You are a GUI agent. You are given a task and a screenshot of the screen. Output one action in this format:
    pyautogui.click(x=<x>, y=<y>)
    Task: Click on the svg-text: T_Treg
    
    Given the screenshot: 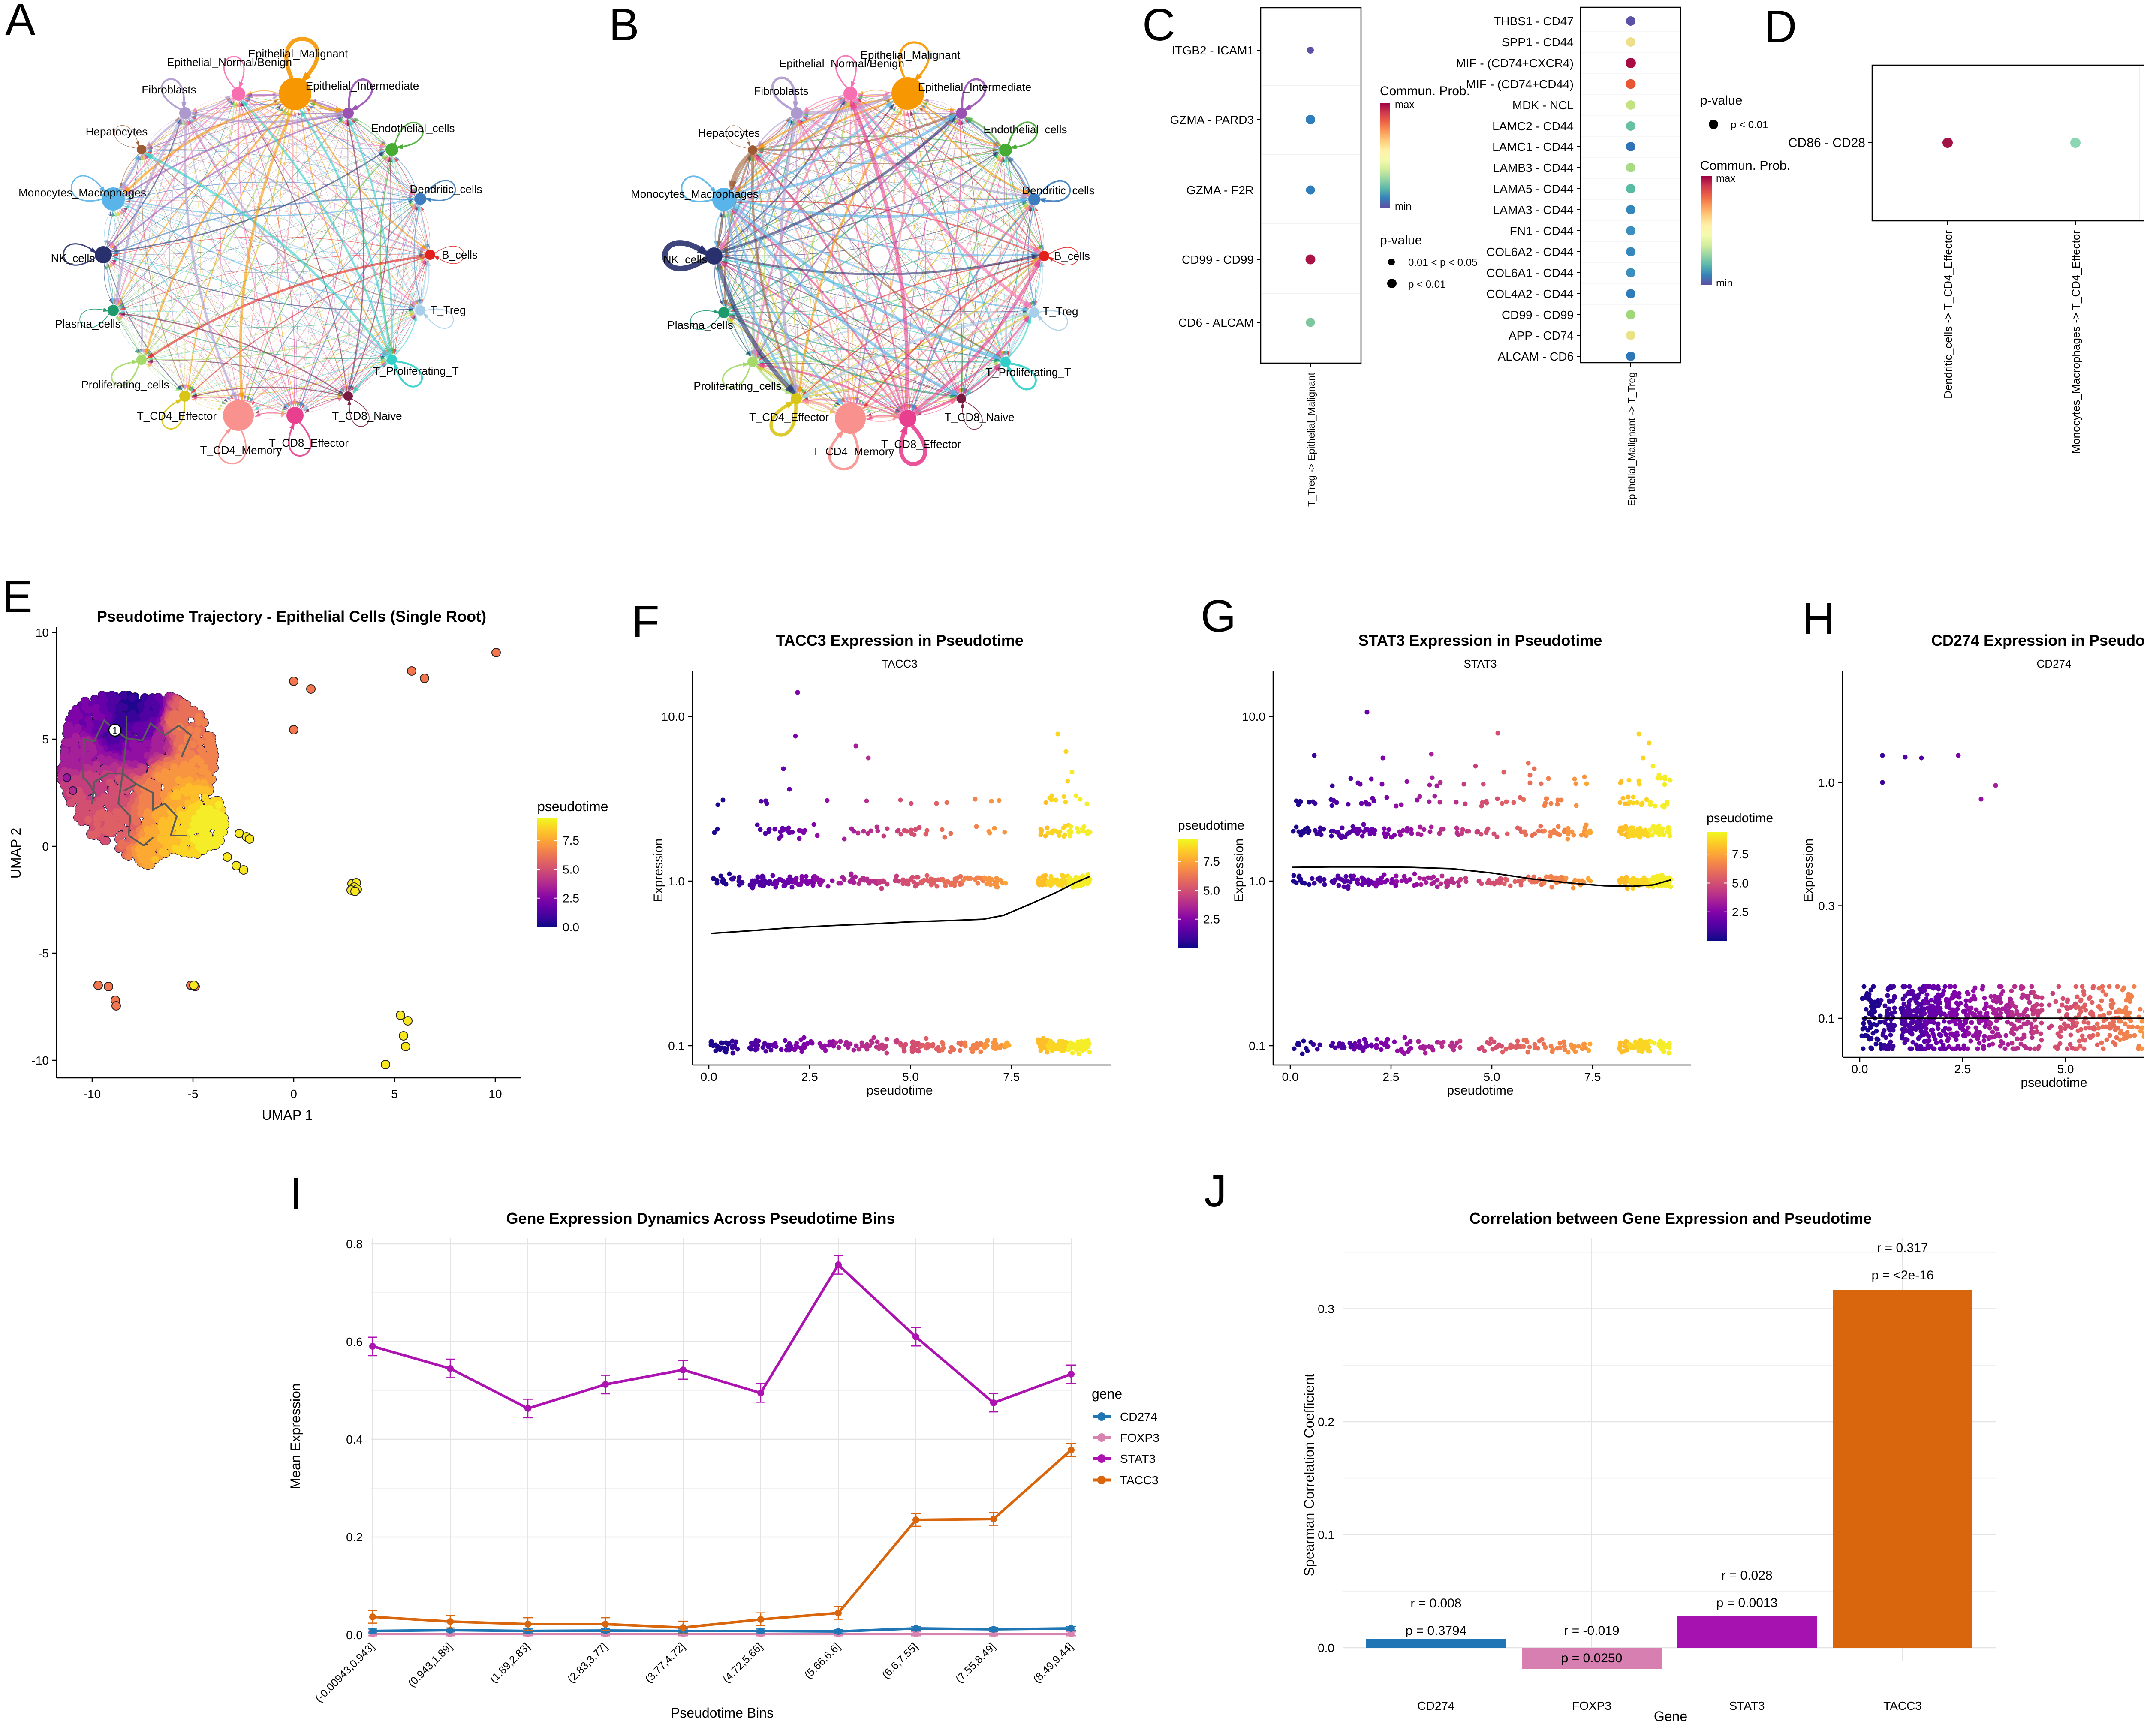 What is the action you would take?
    pyautogui.click(x=449, y=310)
    